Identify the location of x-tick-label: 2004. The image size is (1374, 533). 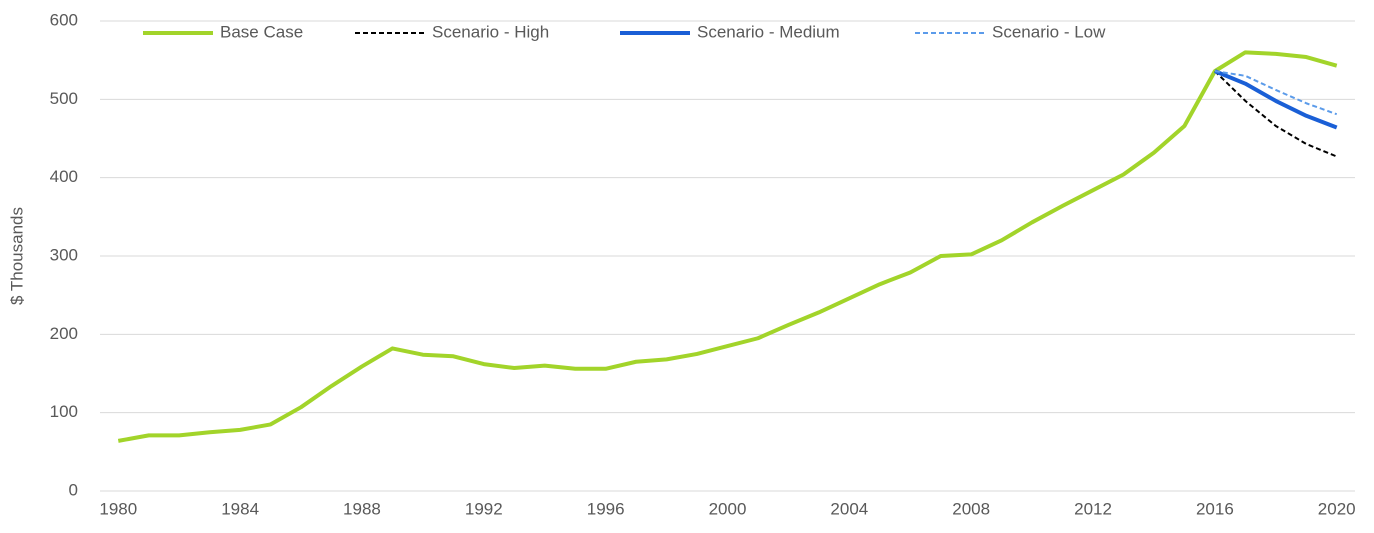
(849, 508).